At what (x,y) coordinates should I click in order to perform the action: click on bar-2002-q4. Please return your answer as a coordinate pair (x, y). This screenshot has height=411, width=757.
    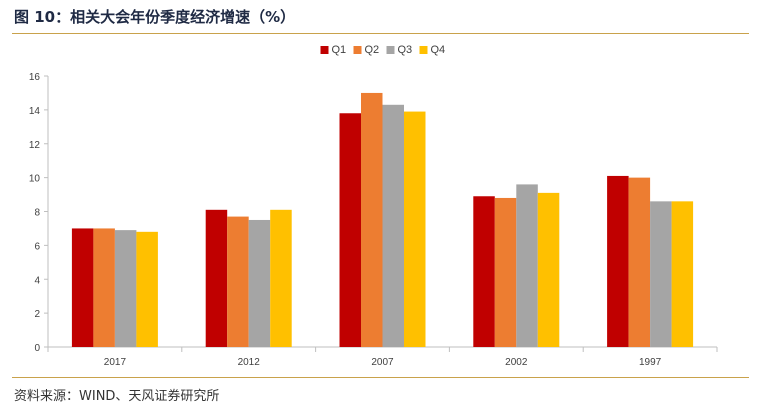
    Looking at the image, I should click on (548, 269).